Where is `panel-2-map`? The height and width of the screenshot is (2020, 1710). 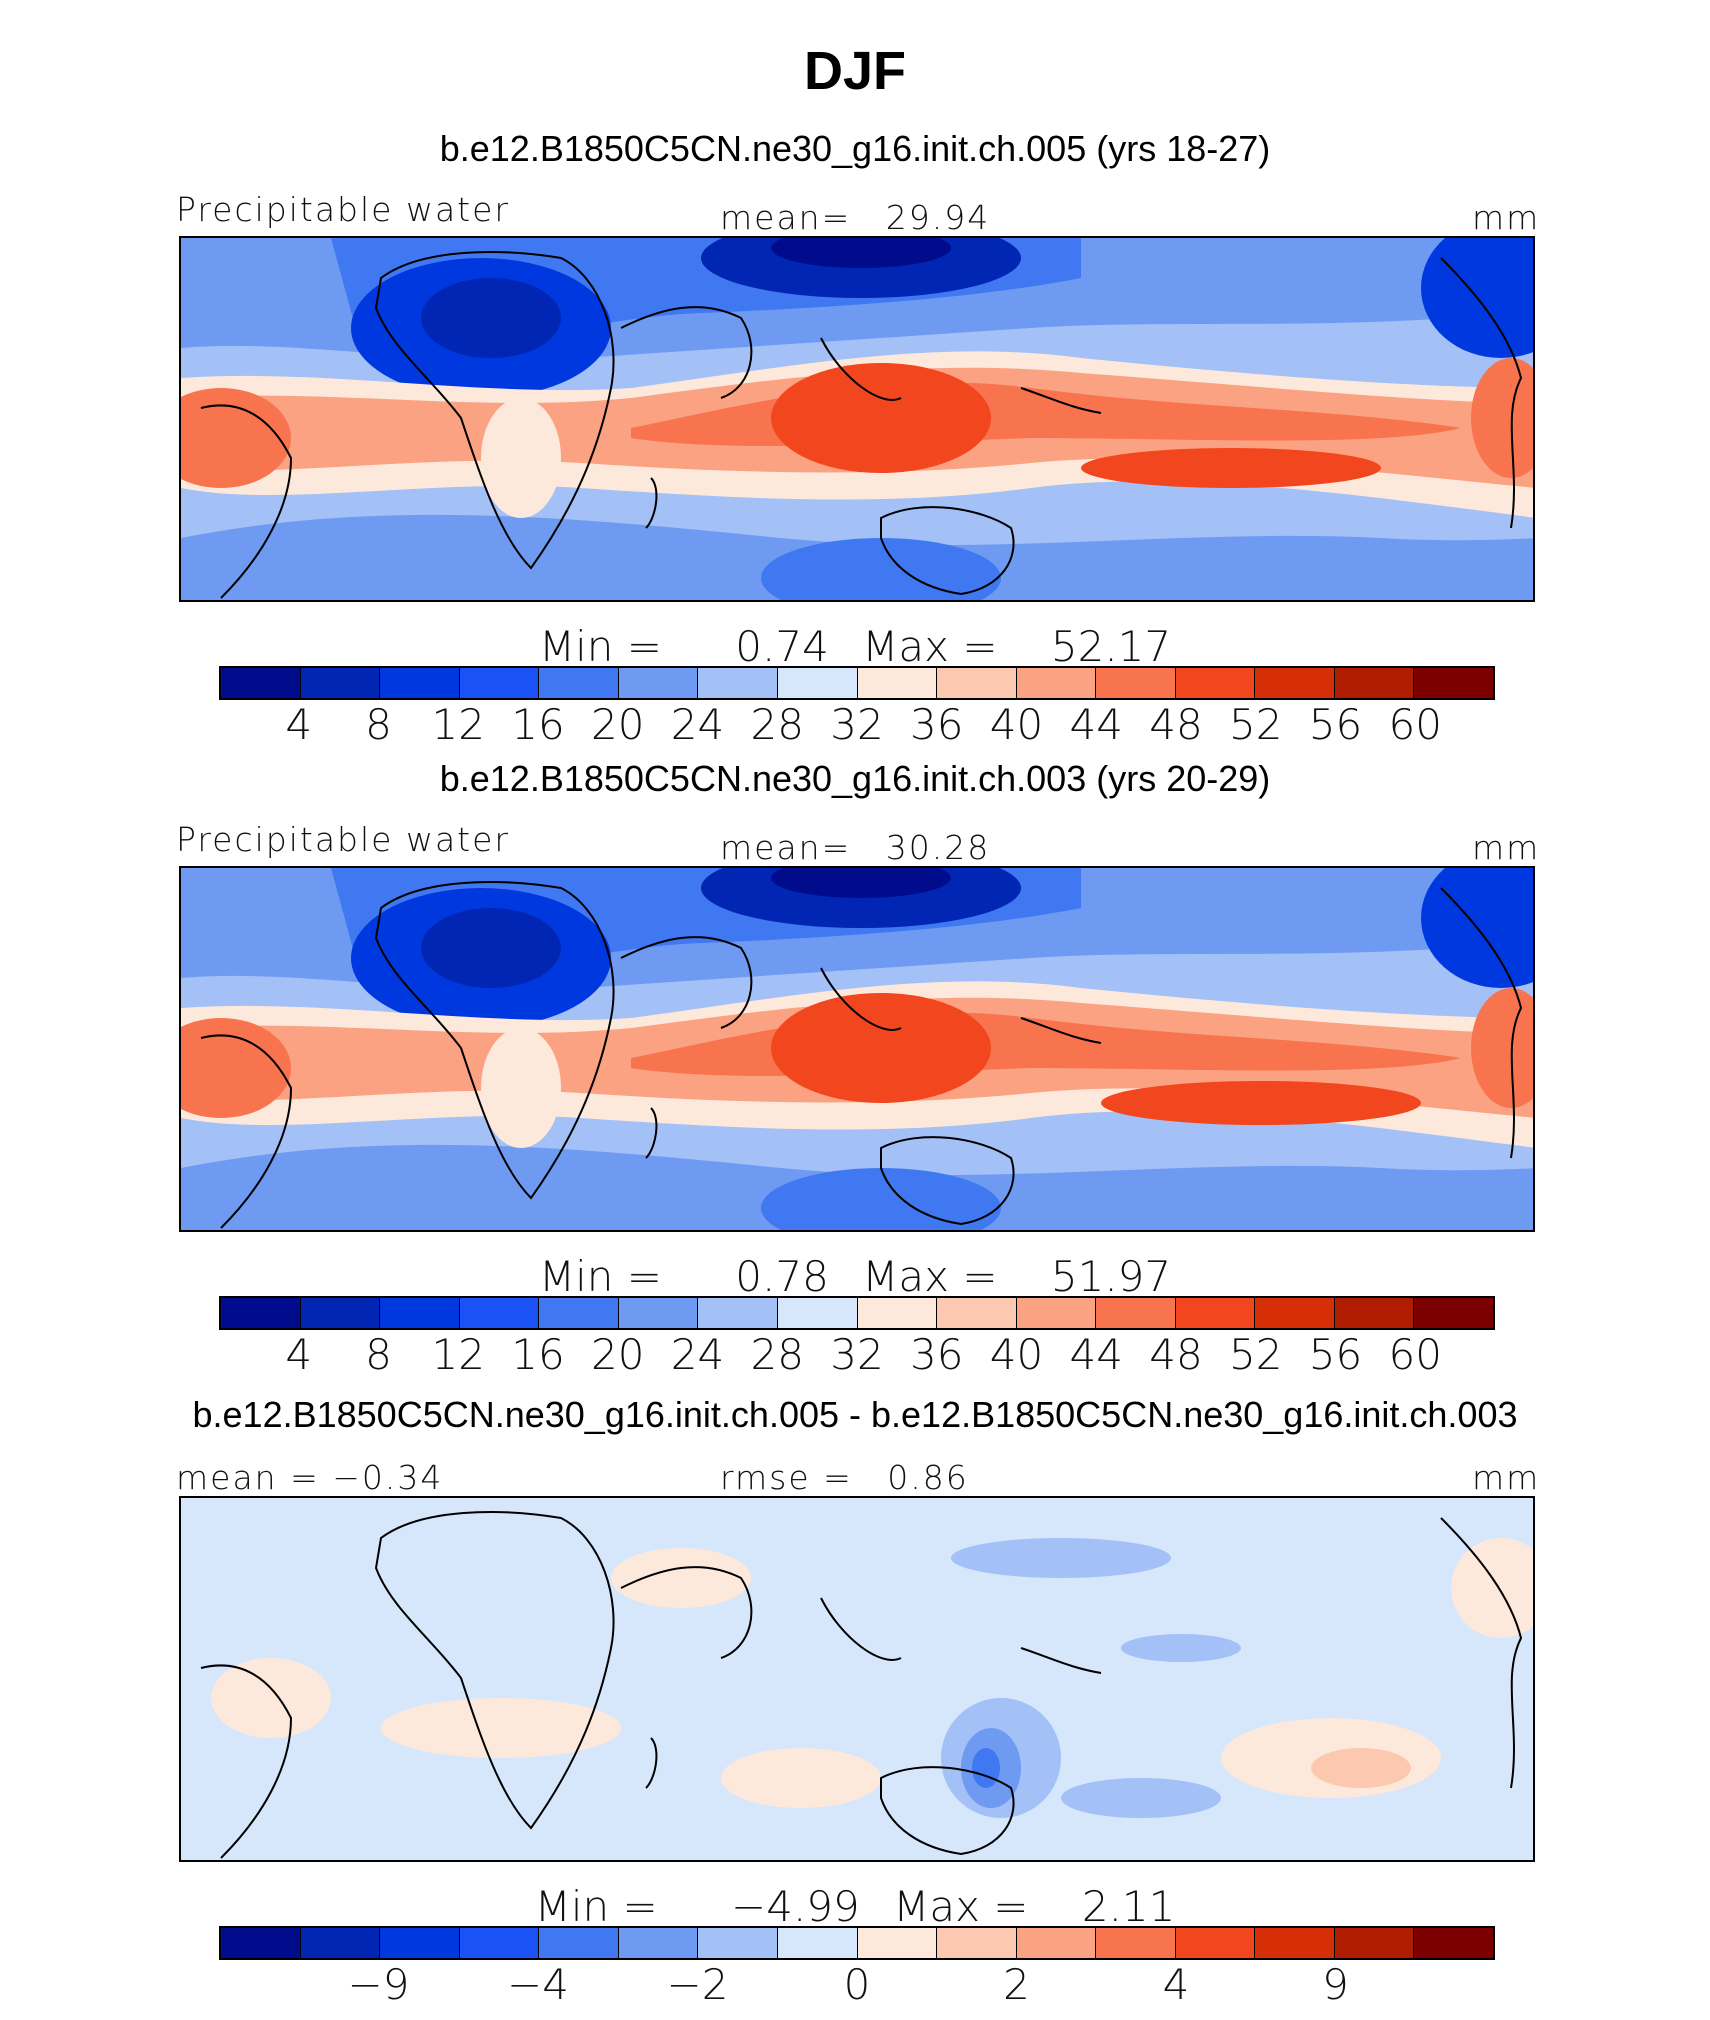
panel-2-map is located at coordinates (857, 1049).